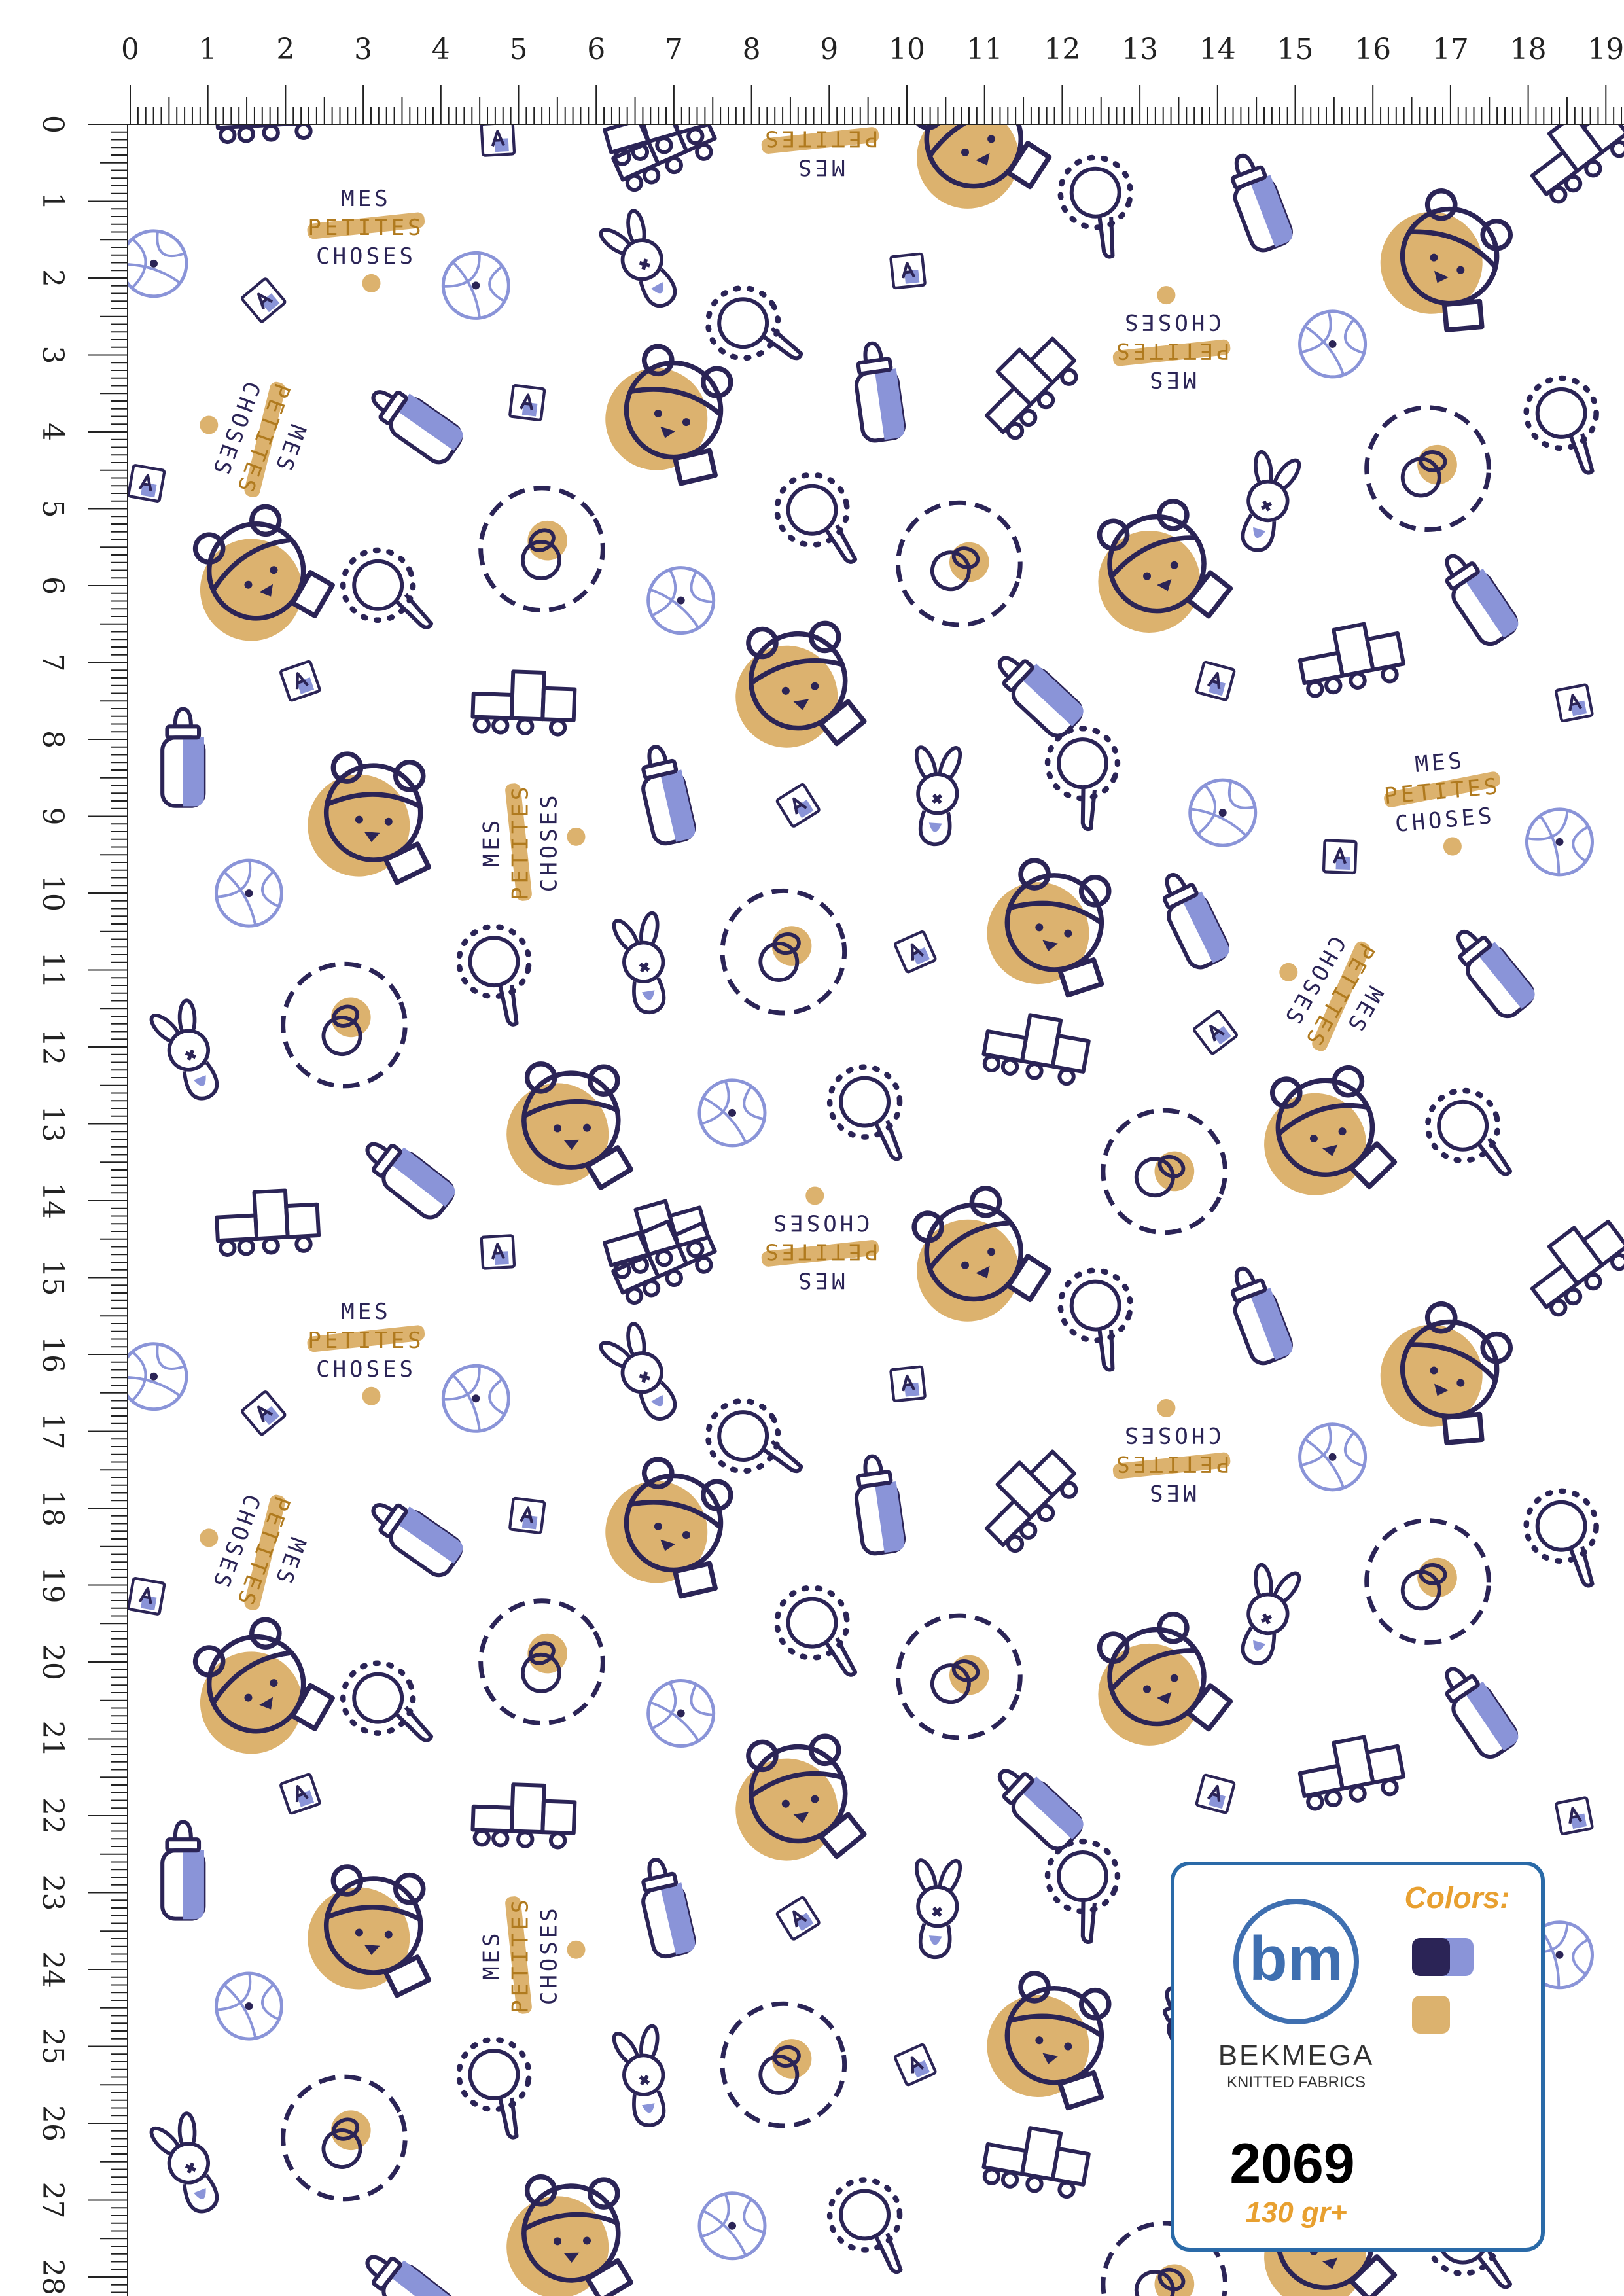  I want to click on ruler-label: 21, so click(52, 1739).